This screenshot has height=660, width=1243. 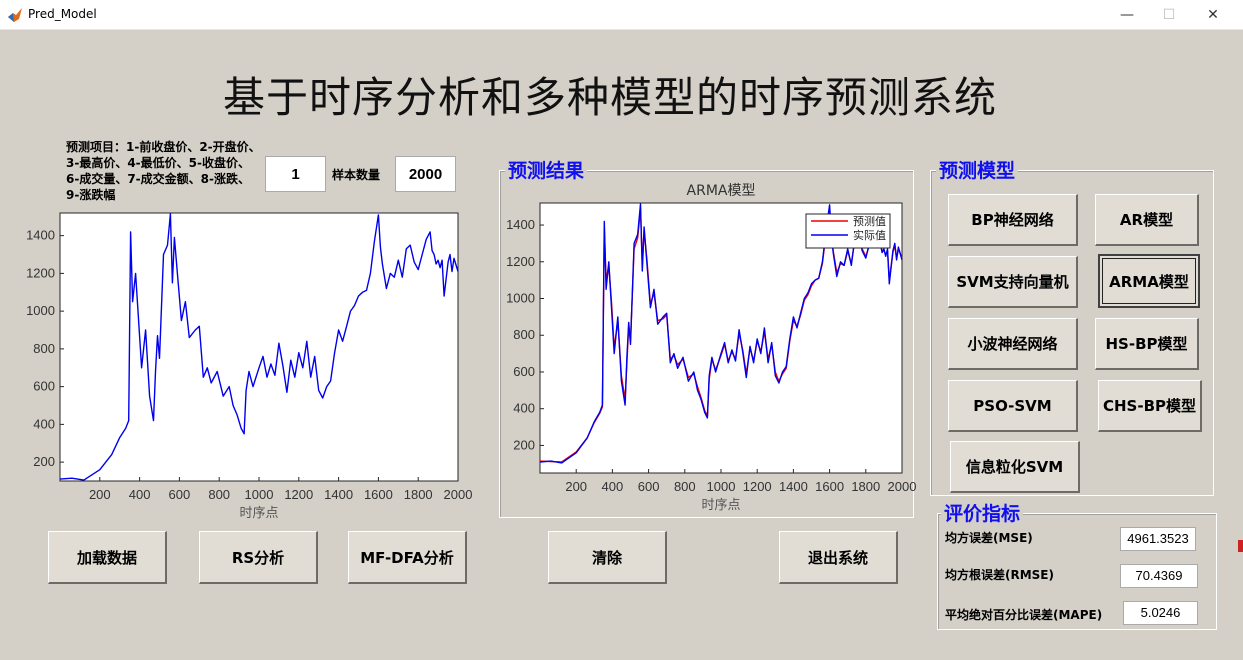 I want to click on page-title: 基于时序分析和多种模型的时序预测系统, so click(x=609, y=97).